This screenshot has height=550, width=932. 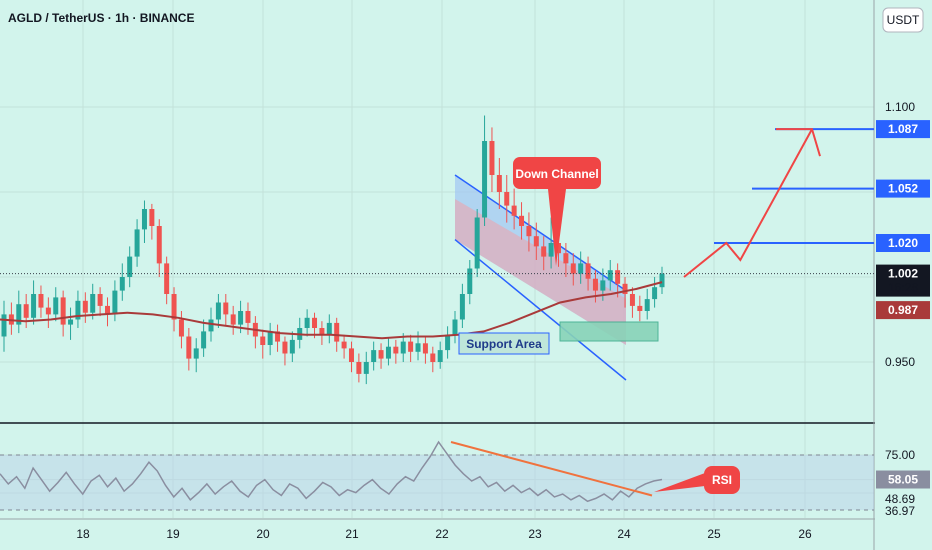 I want to click on down-channel-inner-fill, so click(x=540, y=272).